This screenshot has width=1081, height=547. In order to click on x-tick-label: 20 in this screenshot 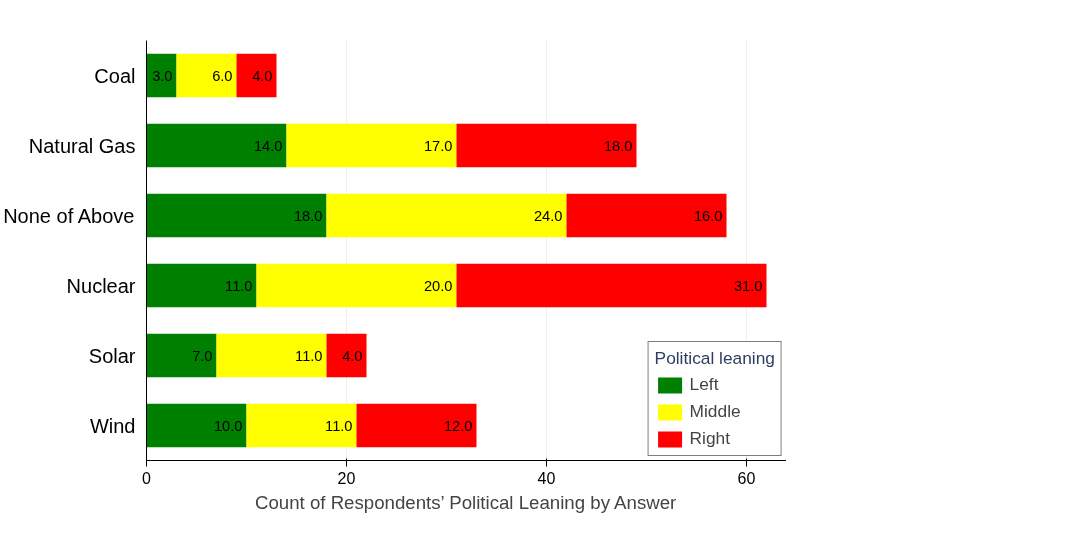, I will do `click(346, 478)`.